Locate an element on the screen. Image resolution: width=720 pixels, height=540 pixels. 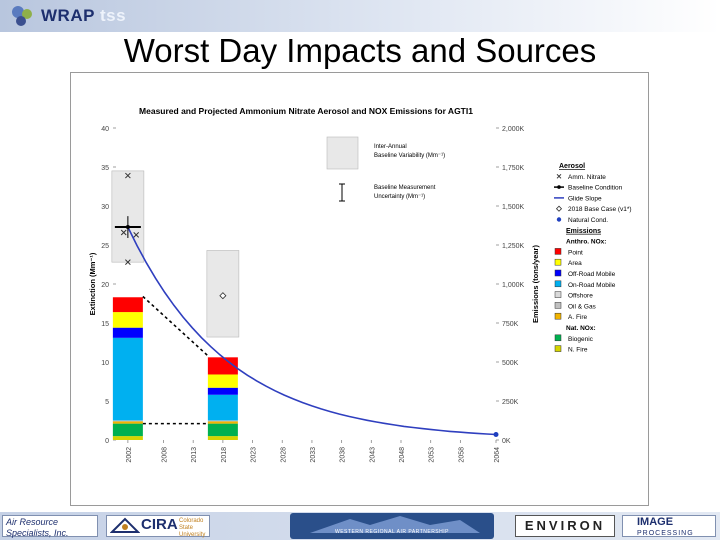
x-tick-label: 2043 is located at coordinates (372, 455).